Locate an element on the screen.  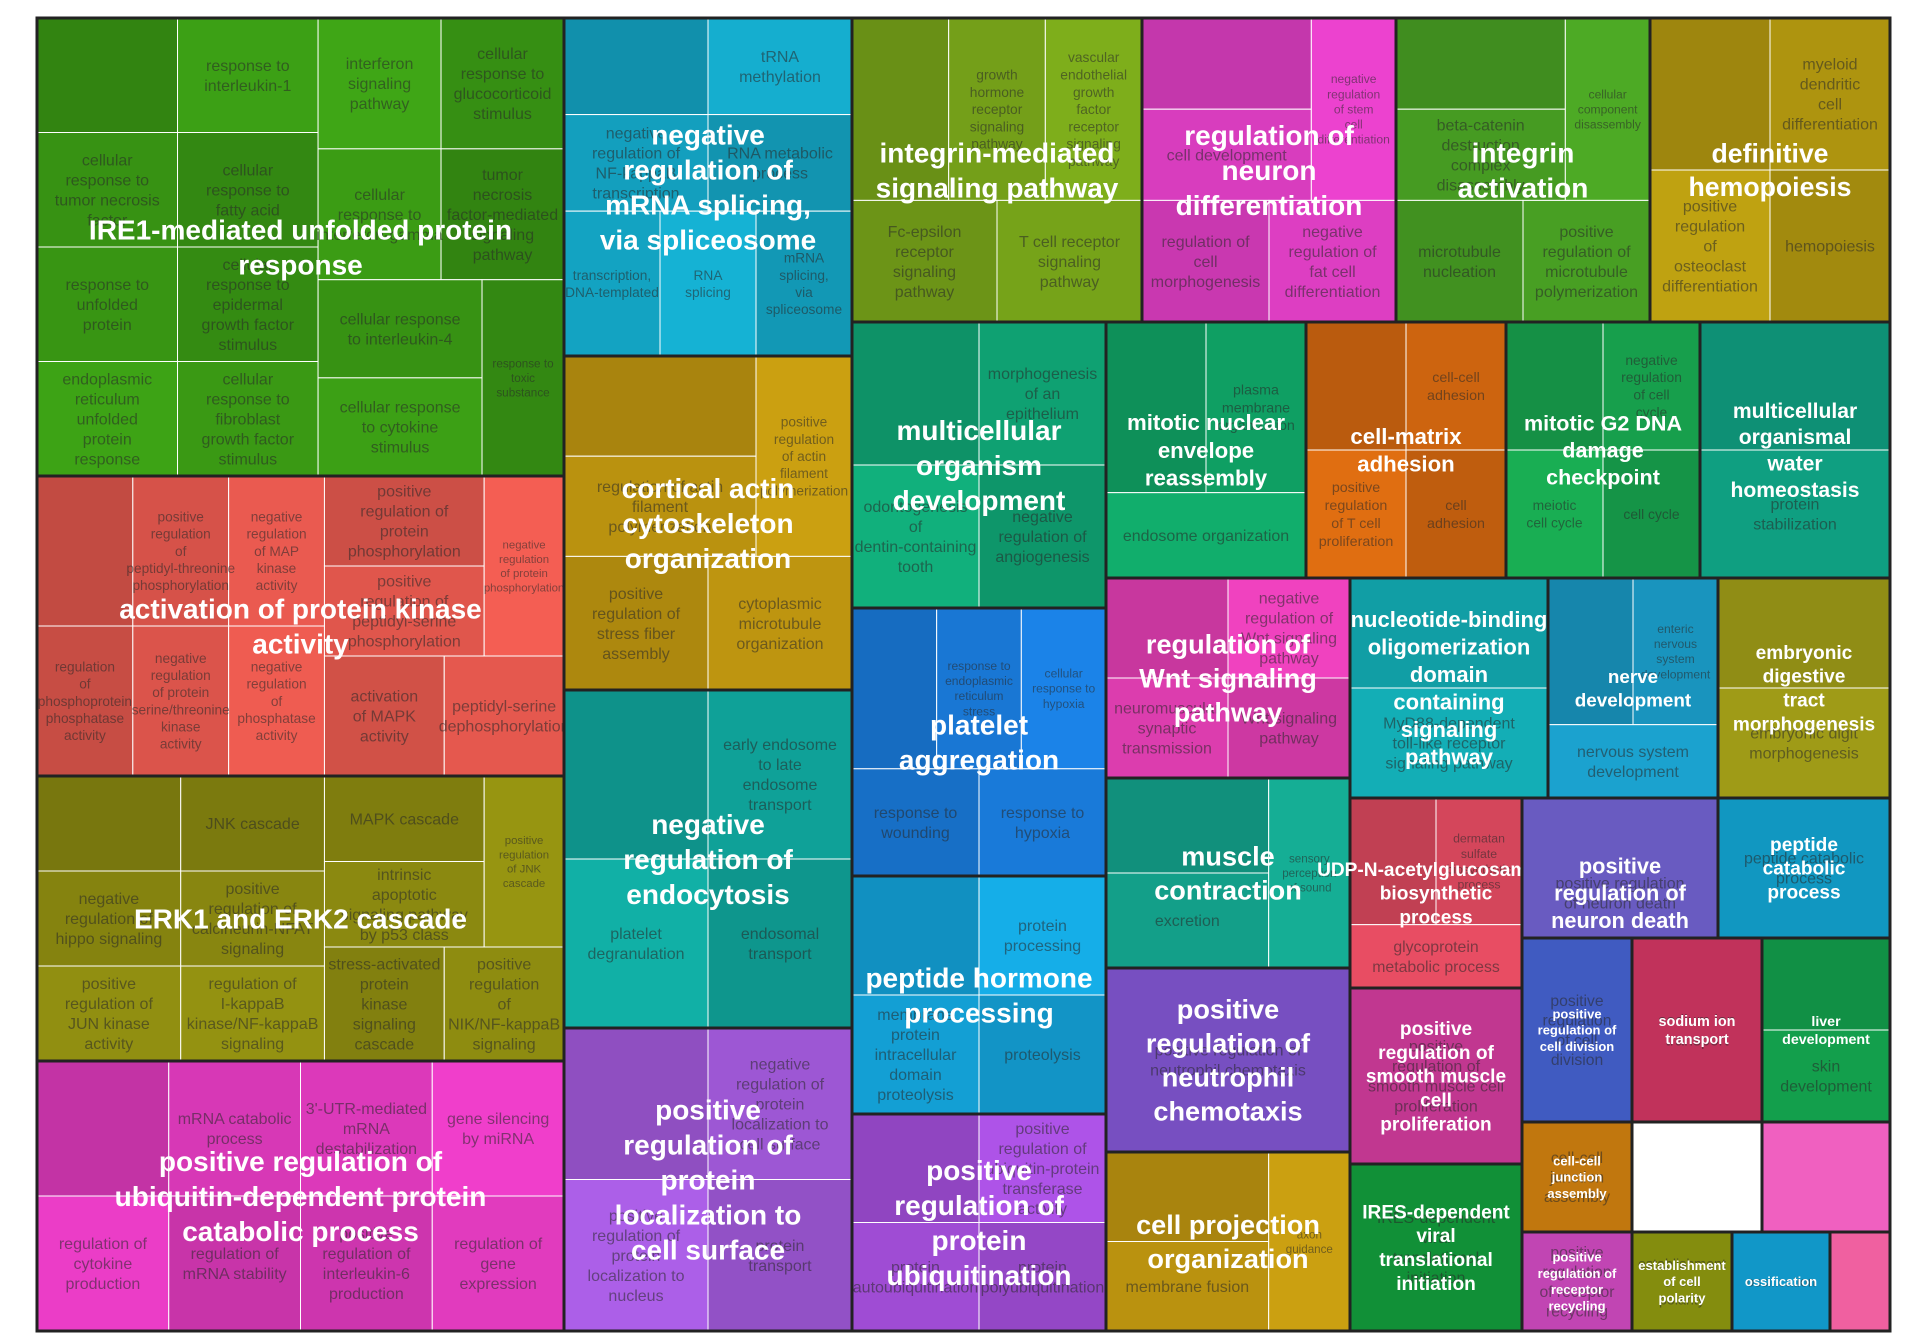
treemap-term-label: protein transport is located at coordinates (780, 1256).